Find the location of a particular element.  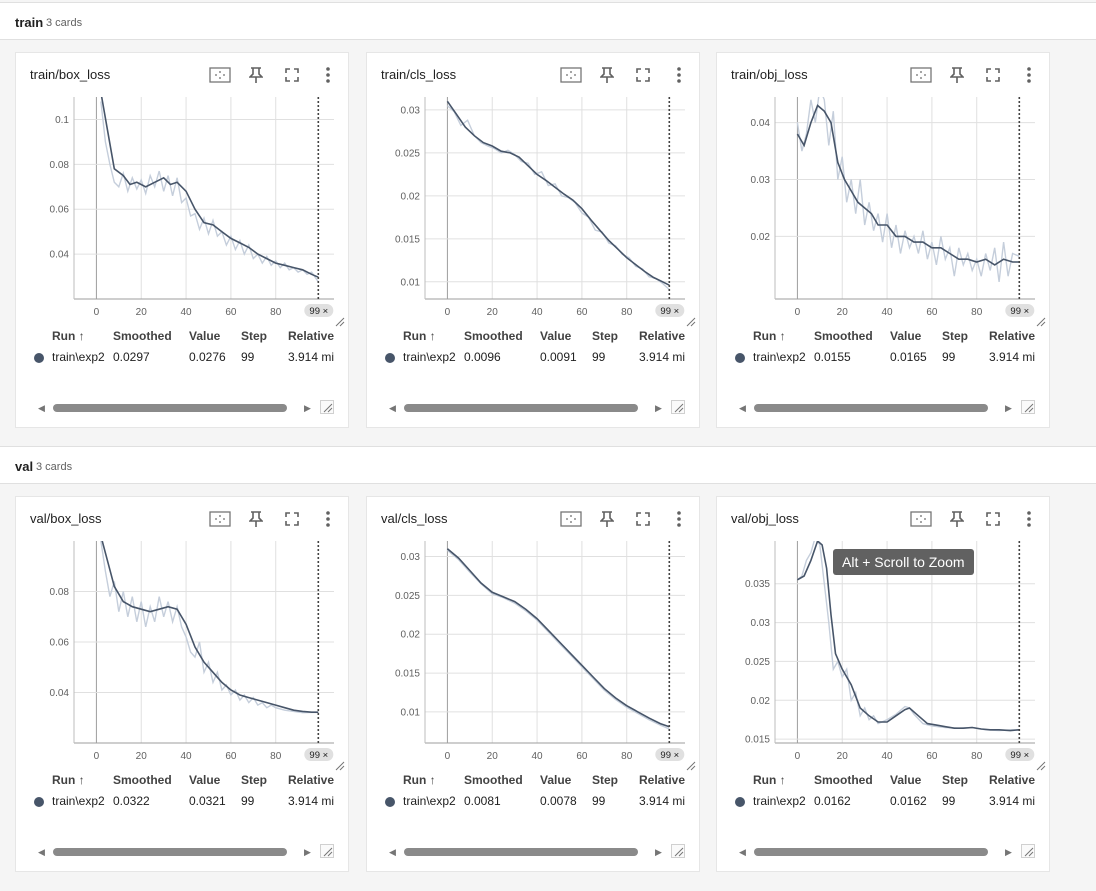

step-value: 99 is located at coordinates (248, 801).